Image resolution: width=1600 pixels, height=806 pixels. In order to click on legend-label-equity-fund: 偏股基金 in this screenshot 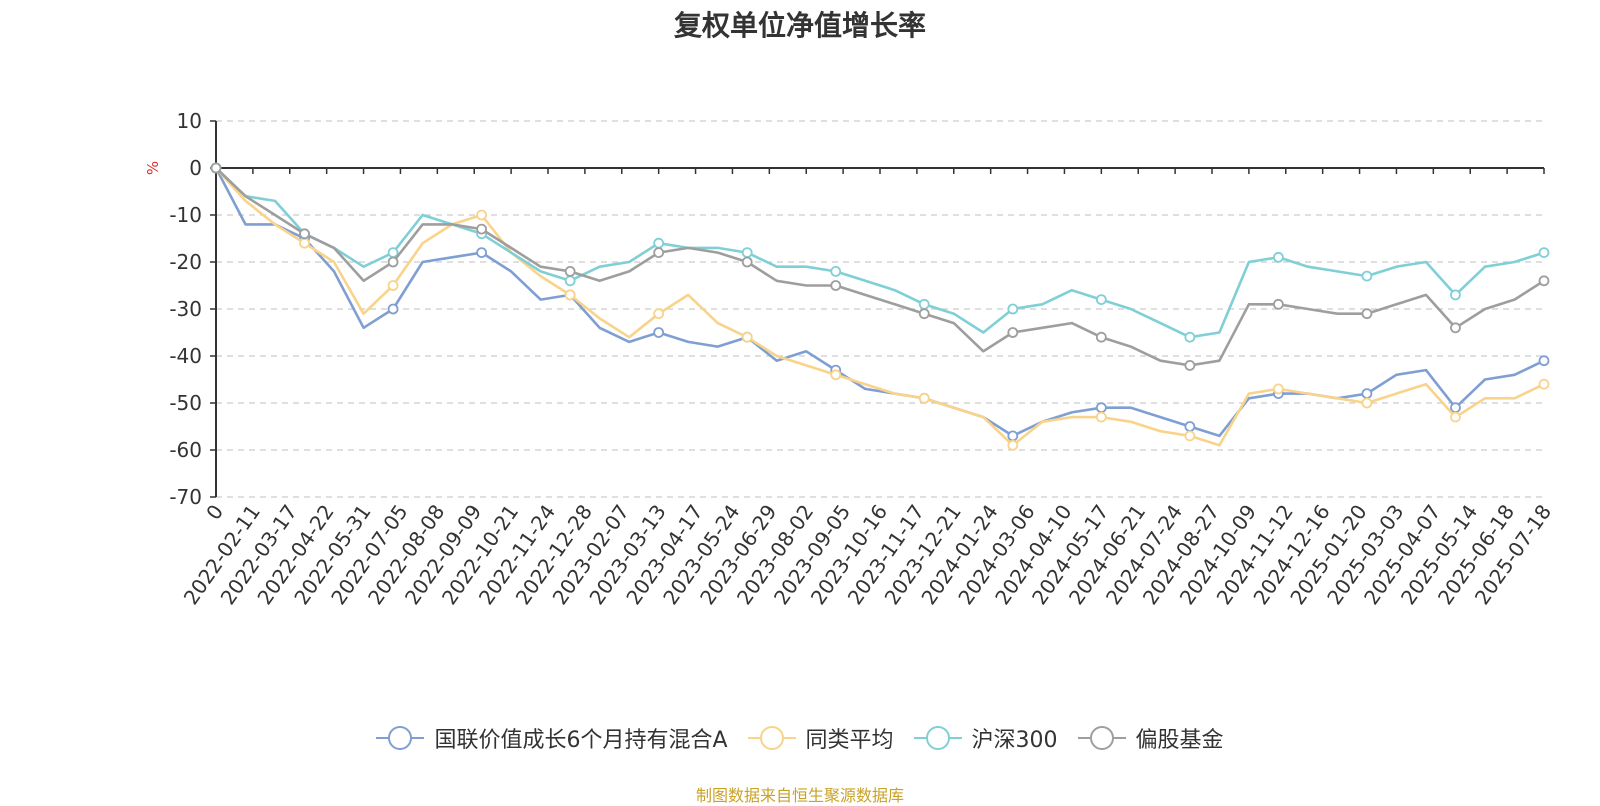, I will do `click(1179, 740)`.